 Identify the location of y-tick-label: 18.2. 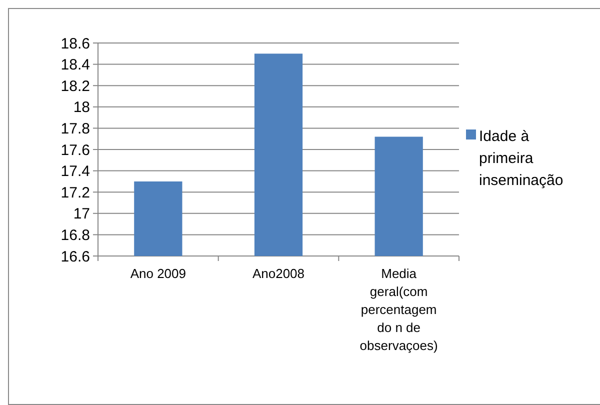
(75, 86).